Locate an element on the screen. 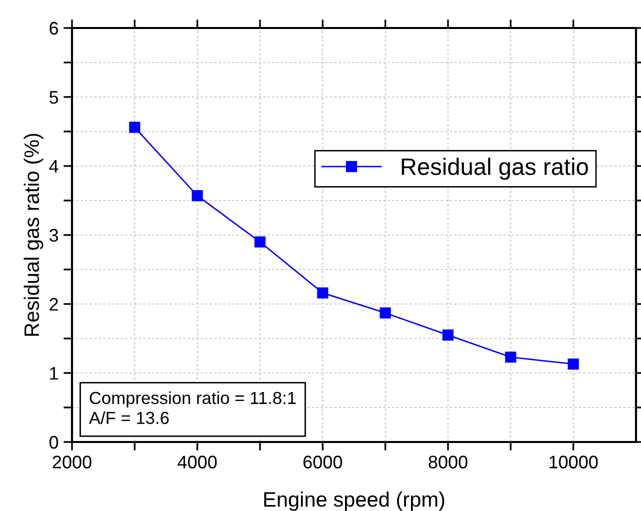  legend-label: Residual gas ratio is located at coordinates (495, 169).